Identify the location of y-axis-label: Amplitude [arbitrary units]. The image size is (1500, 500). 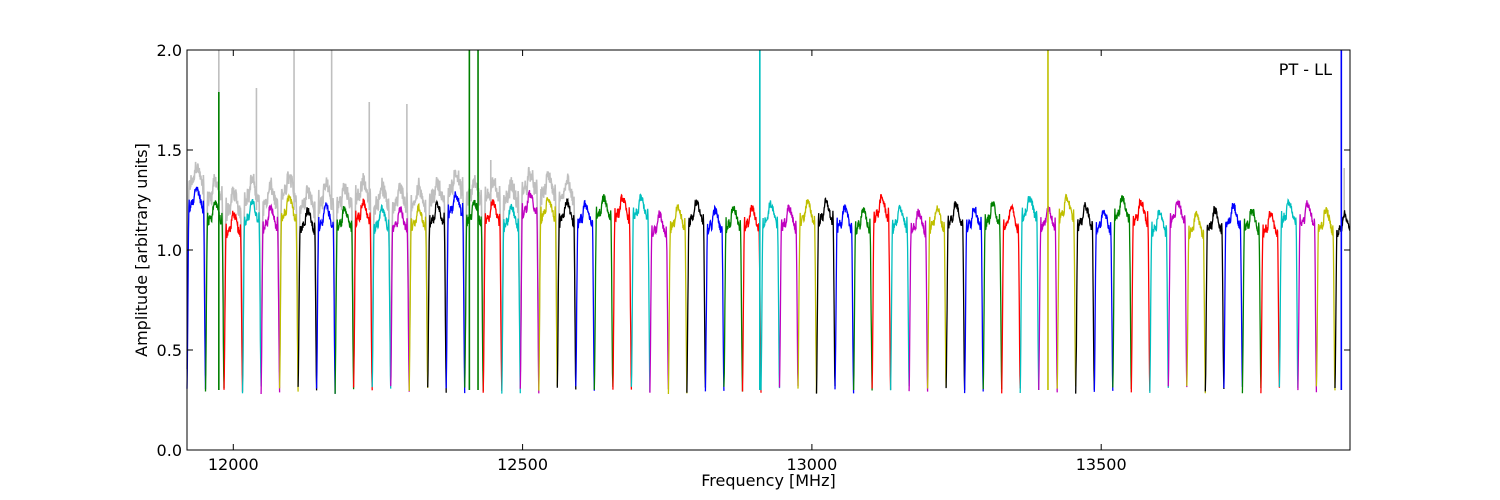
(141, 250).